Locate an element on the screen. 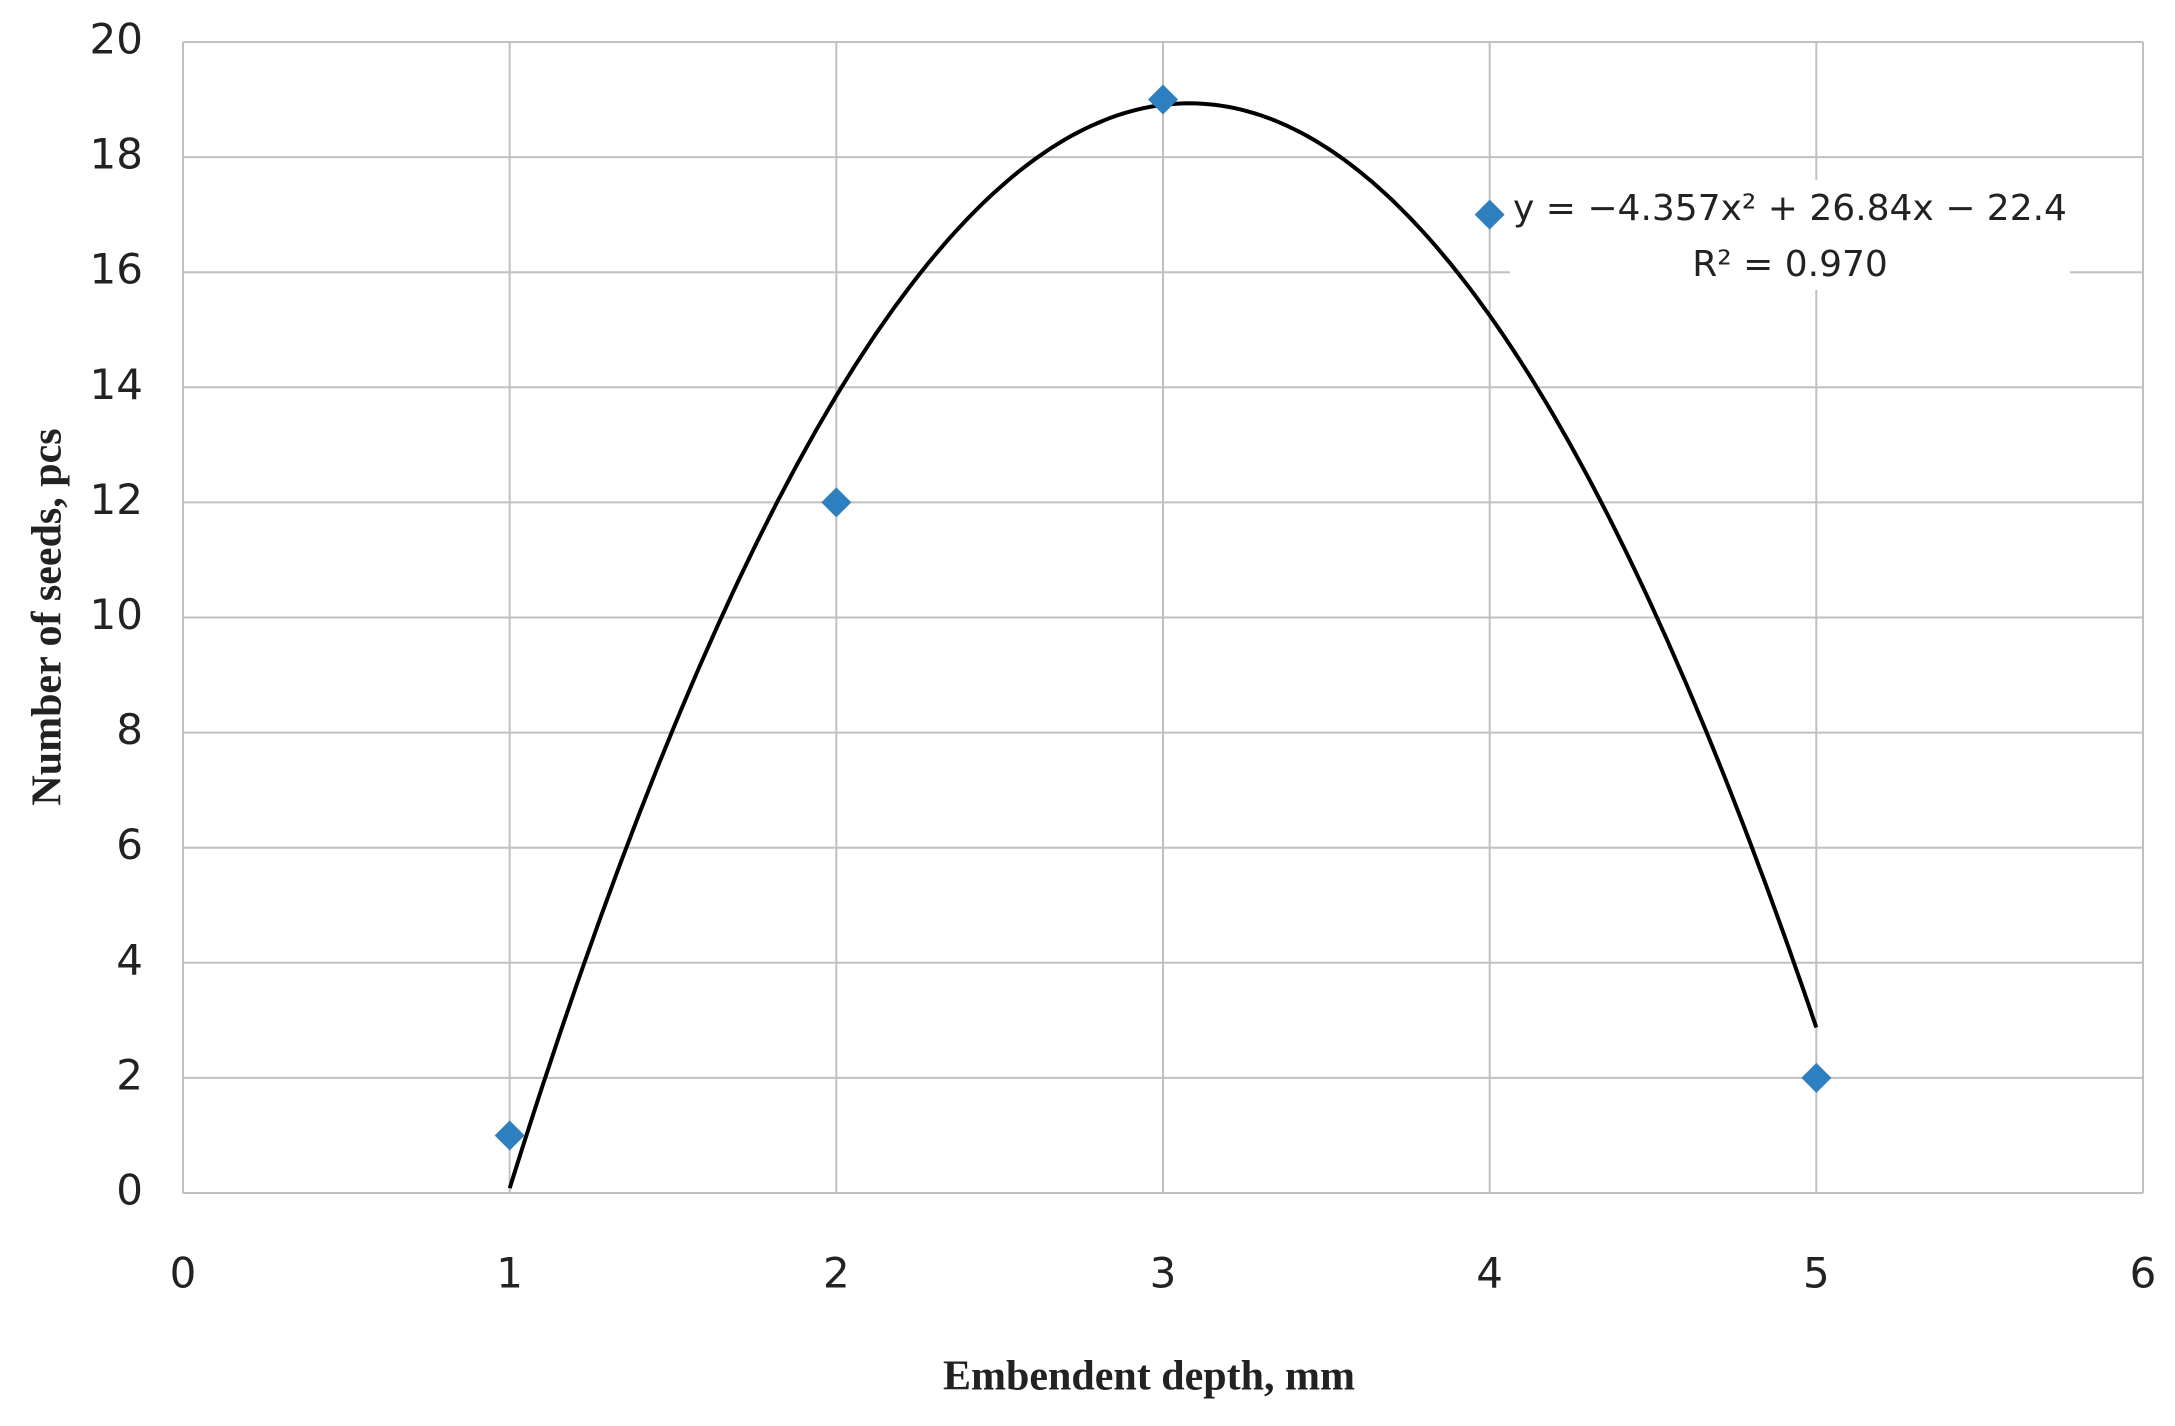 Image resolution: width=2175 pixels, height=1426 pixels. y-tick-label: 2 is located at coordinates (129, 1074).